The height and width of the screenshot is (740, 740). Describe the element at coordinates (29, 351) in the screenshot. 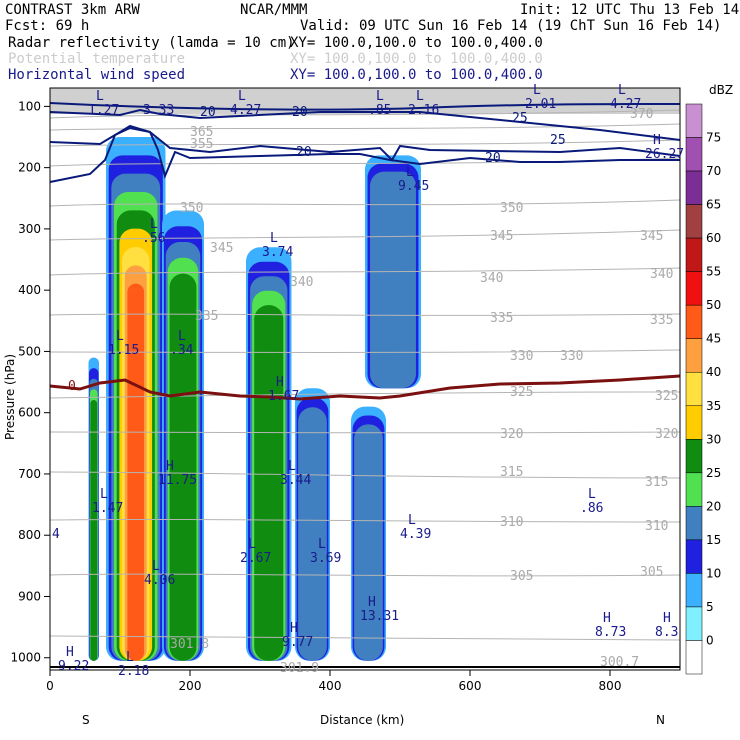

I see `y-tick-label-500: 500` at that location.